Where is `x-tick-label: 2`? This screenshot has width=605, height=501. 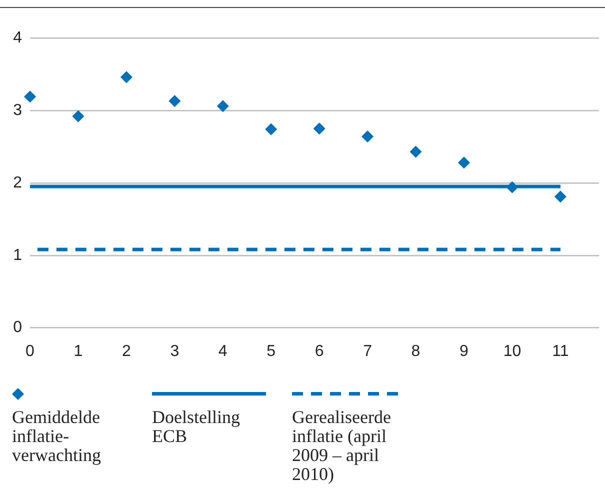
x-tick-label: 2 is located at coordinates (126, 351).